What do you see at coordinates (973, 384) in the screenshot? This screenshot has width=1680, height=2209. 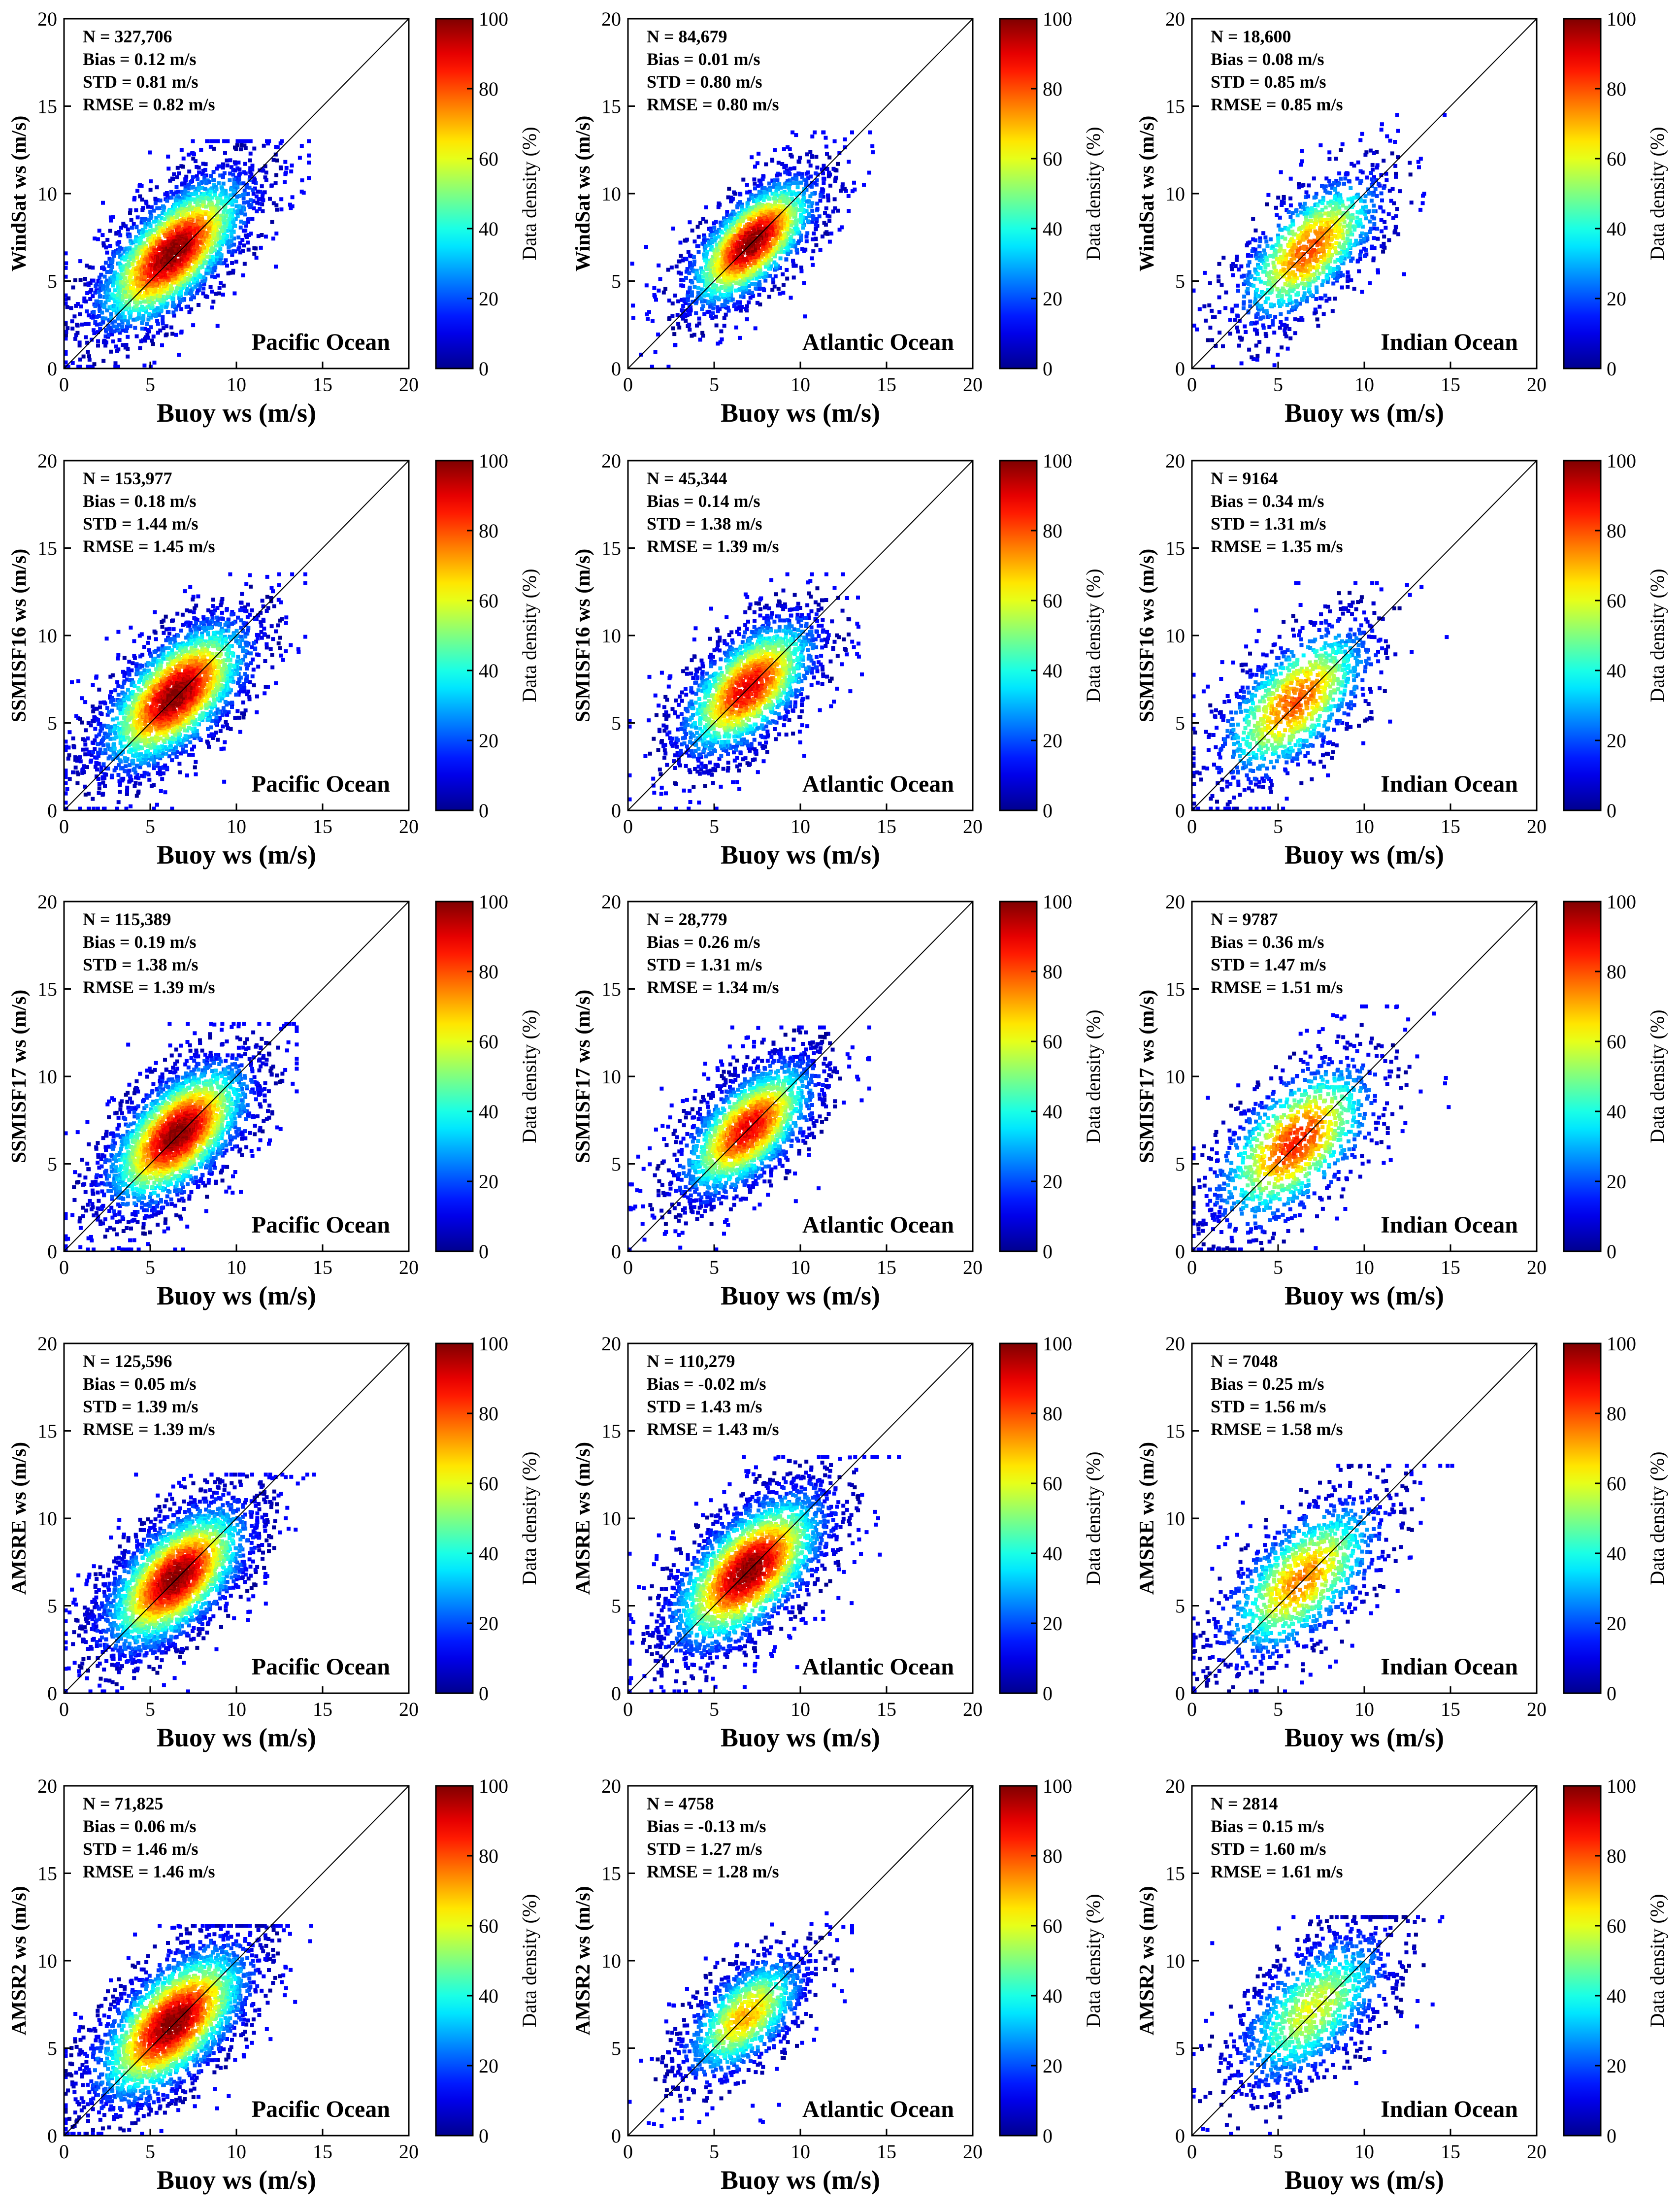 I see `x-tick-label: 20` at bounding box center [973, 384].